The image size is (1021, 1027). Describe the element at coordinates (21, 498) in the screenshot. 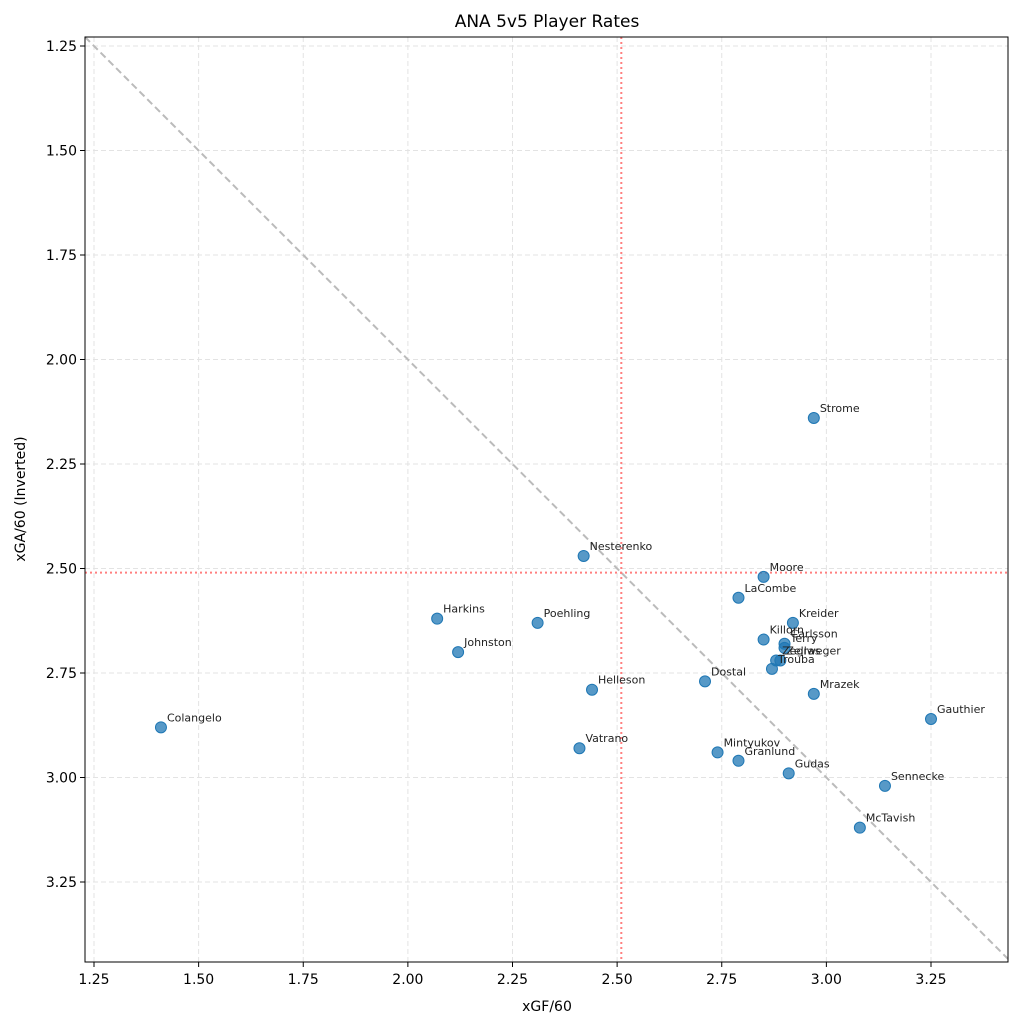

I see `y-axis-label: xGA/60 (Inverted)` at that location.